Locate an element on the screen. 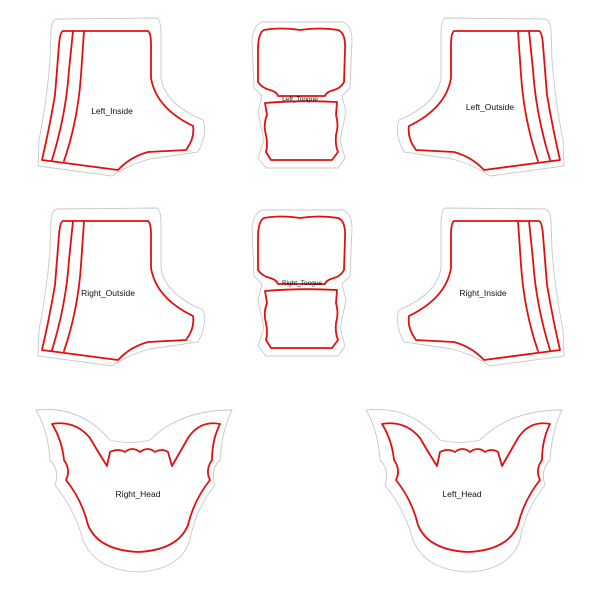  left-head-piece: Left_Head is located at coordinates (464, 490).